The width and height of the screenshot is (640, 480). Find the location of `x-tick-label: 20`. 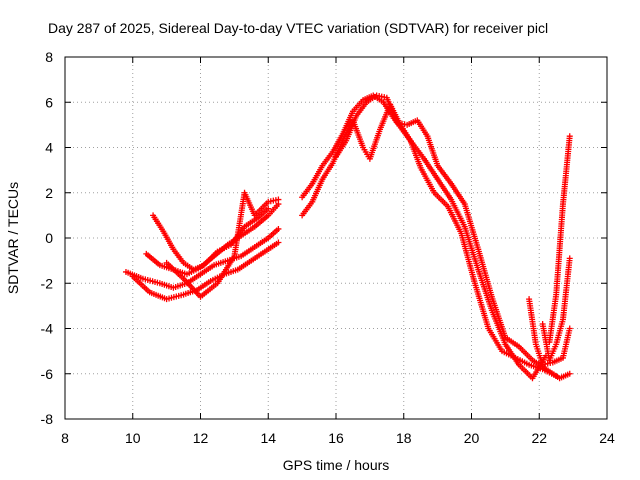

x-tick-label: 20 is located at coordinates (472, 438).